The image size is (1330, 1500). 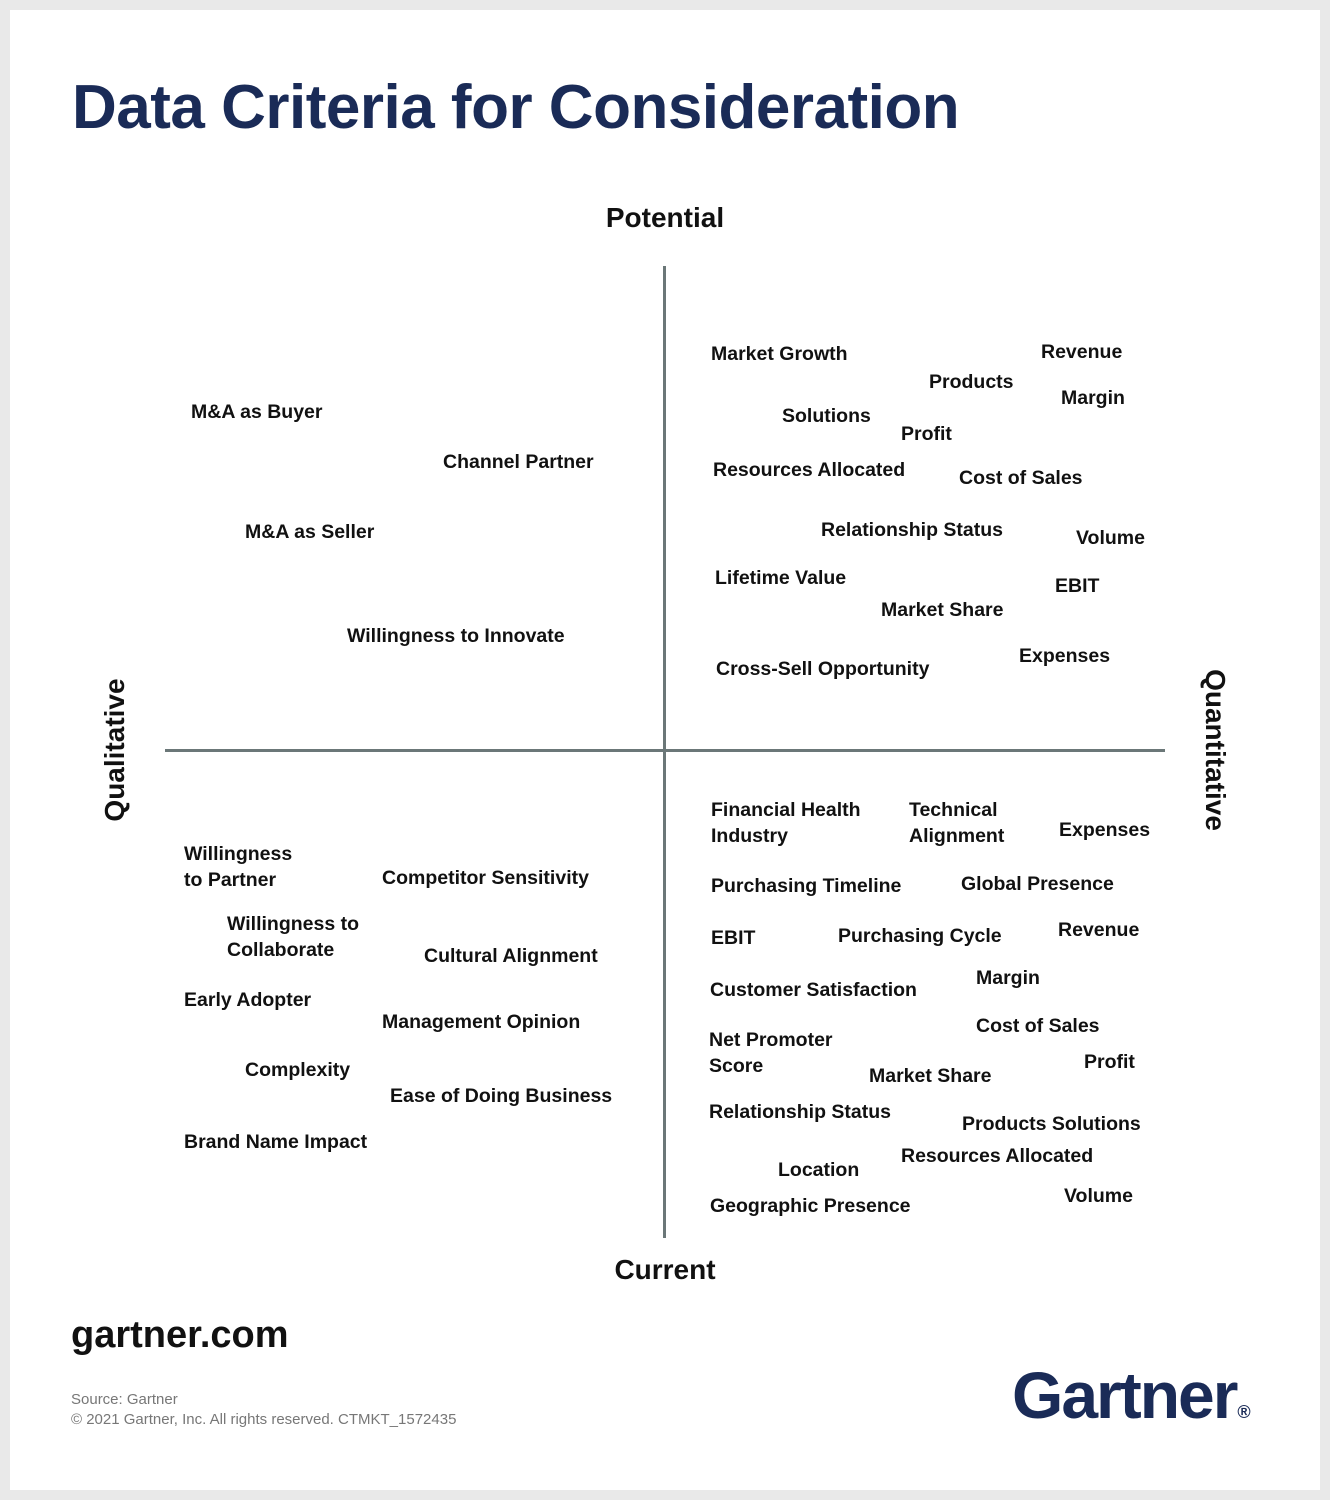 I want to click on criteria-item: Technical Alignment, so click(x=957, y=823).